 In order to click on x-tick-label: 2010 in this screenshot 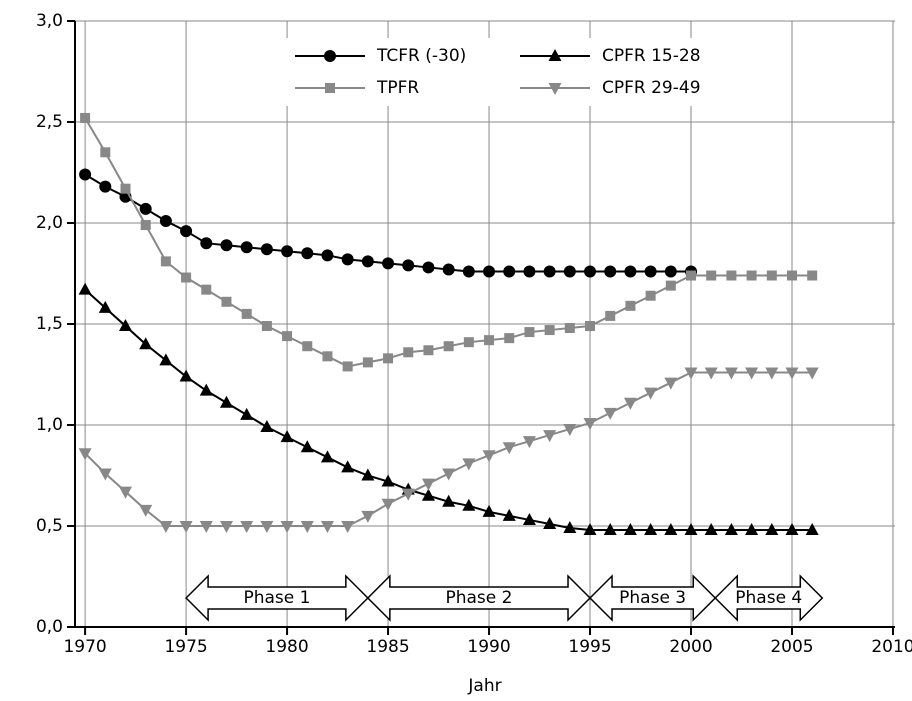, I will do `click(891, 647)`.